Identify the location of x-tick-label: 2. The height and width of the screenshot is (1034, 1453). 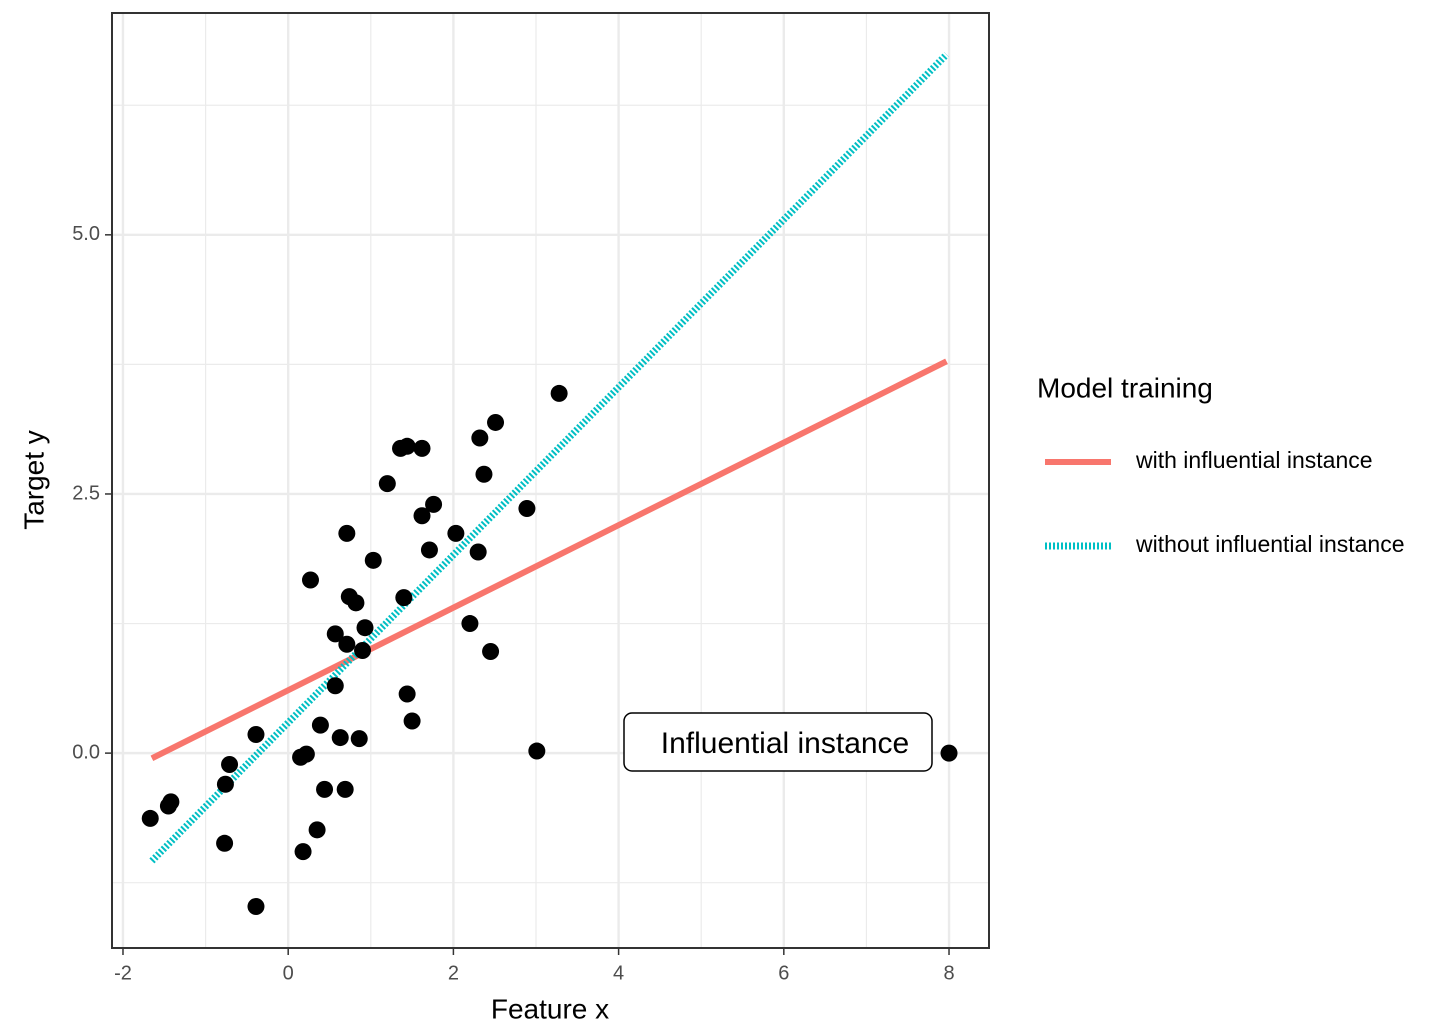
(453, 973).